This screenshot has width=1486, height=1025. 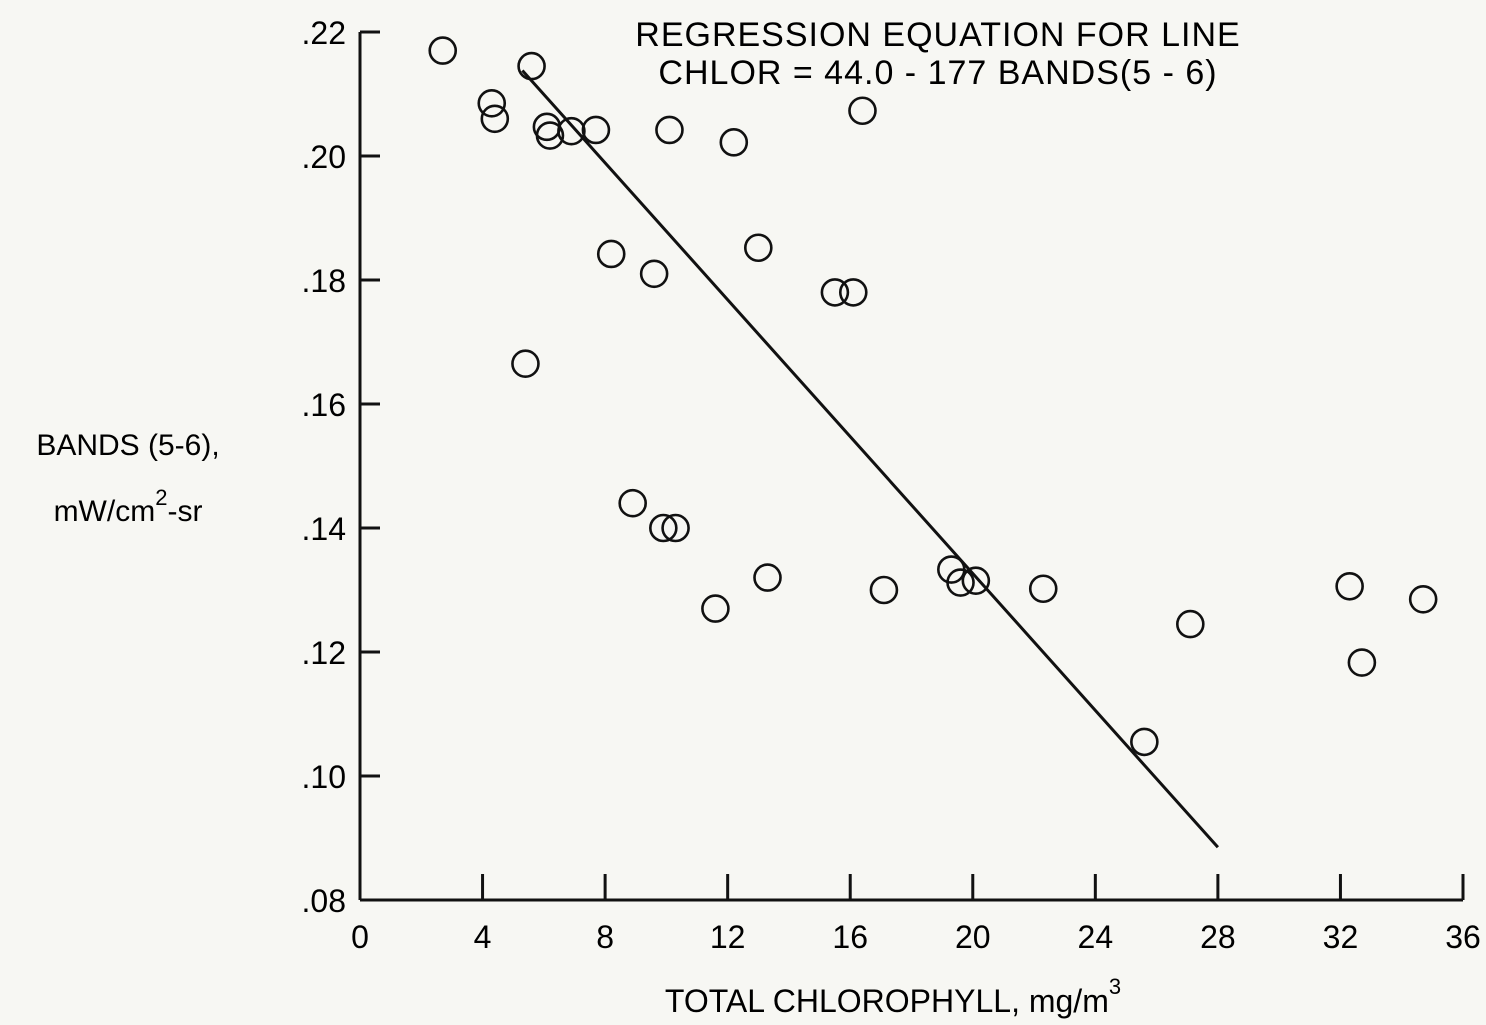 I want to click on y-tick-label: .18, so click(x=324, y=281).